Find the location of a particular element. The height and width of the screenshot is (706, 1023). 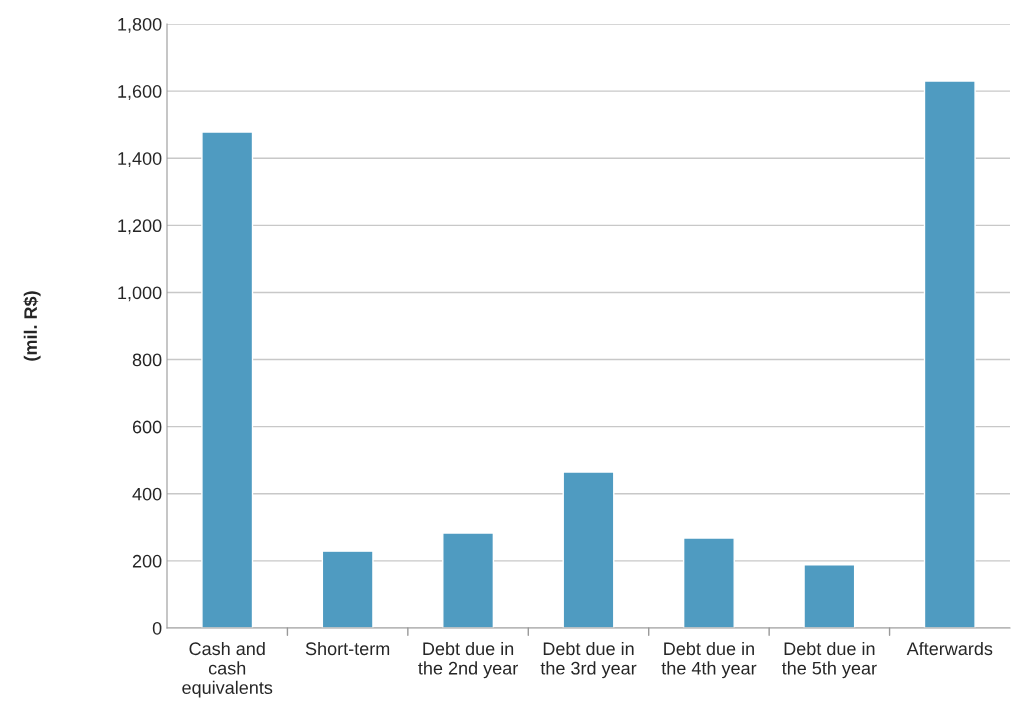

y-tick-label: 600 is located at coordinates (147, 427).